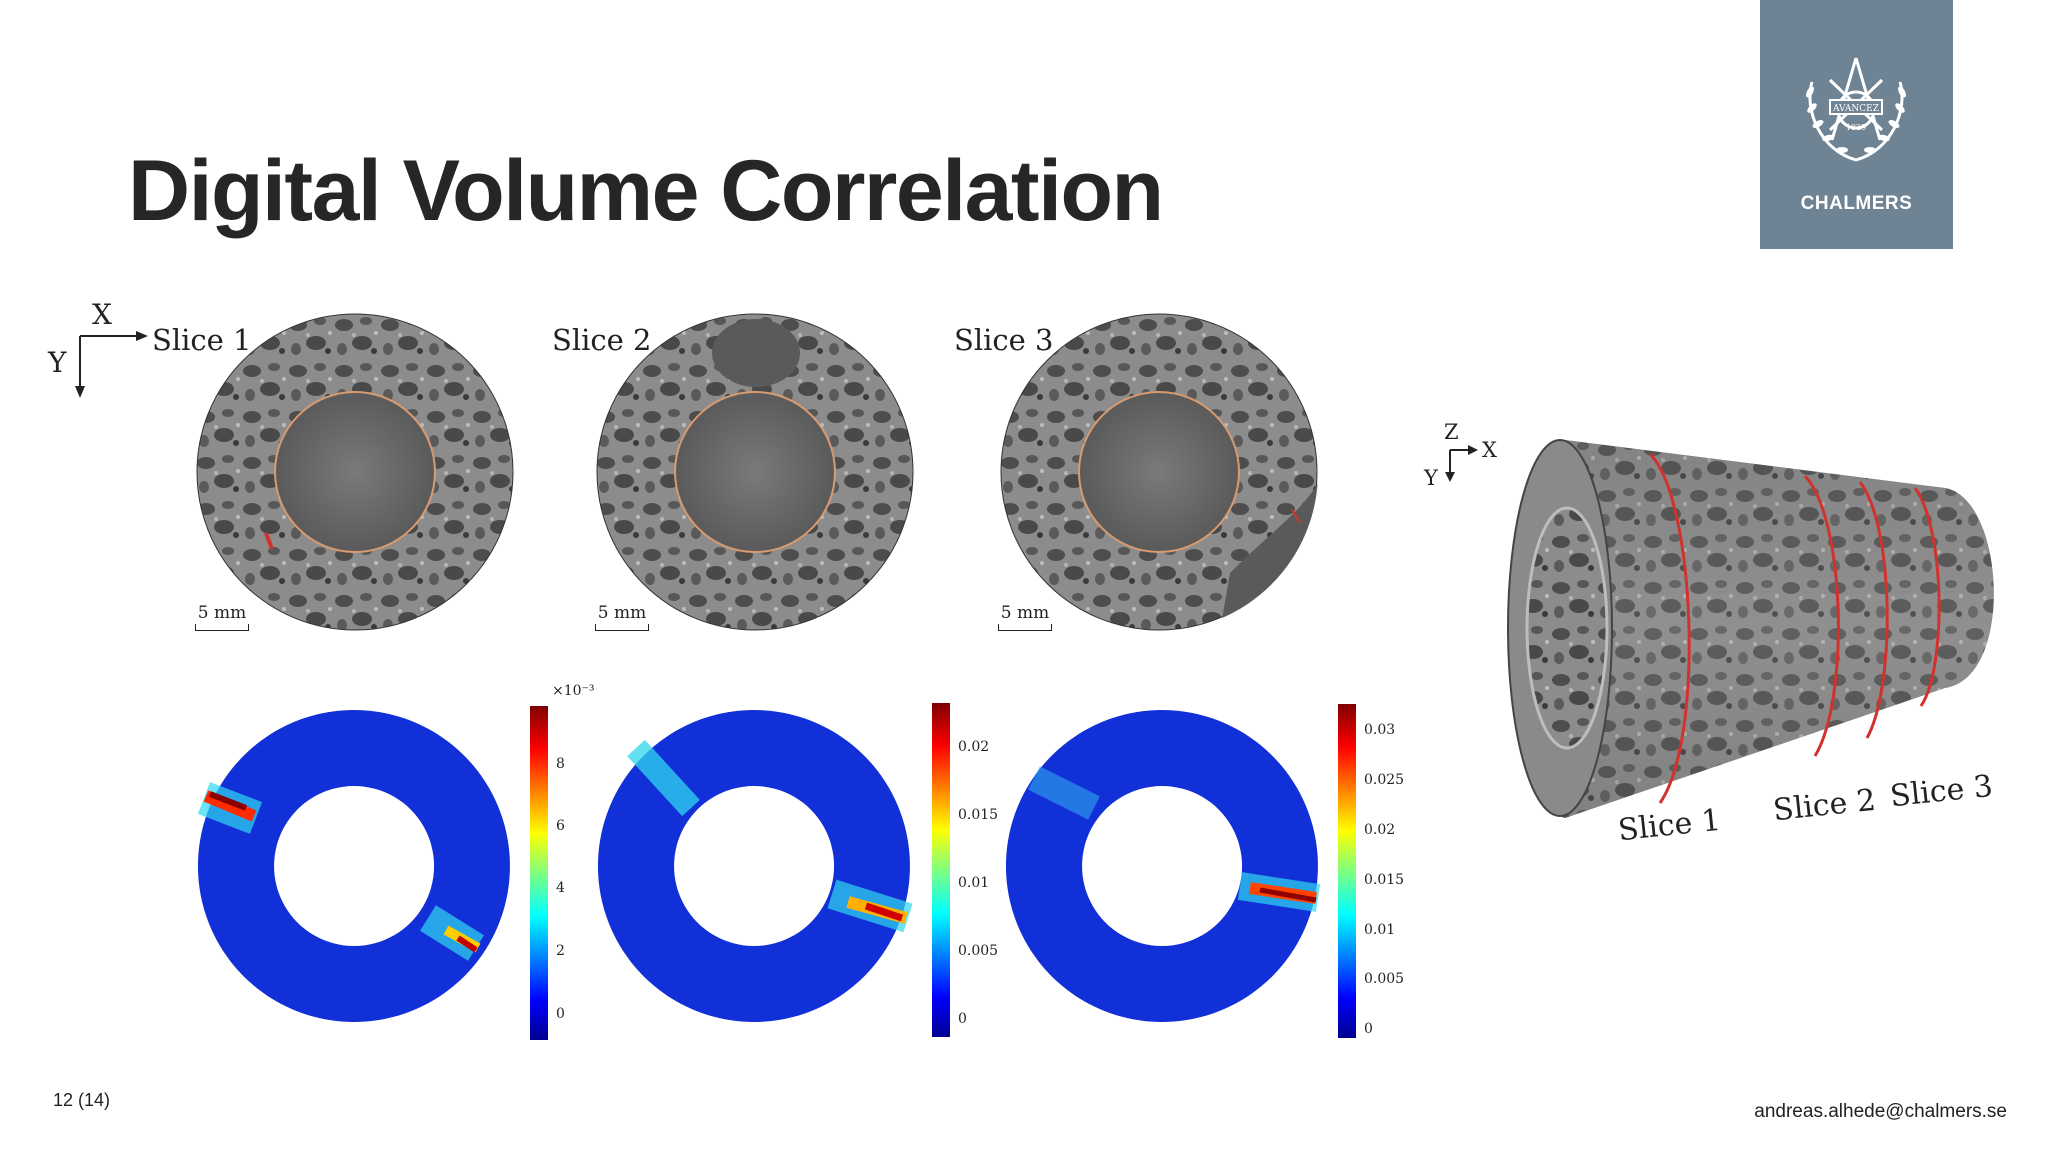 Image resolution: width=2048 pixels, height=1152 pixels. I want to click on chalmers-logo: AVANCEZ 1829 CHALMERS, so click(1856, 124).